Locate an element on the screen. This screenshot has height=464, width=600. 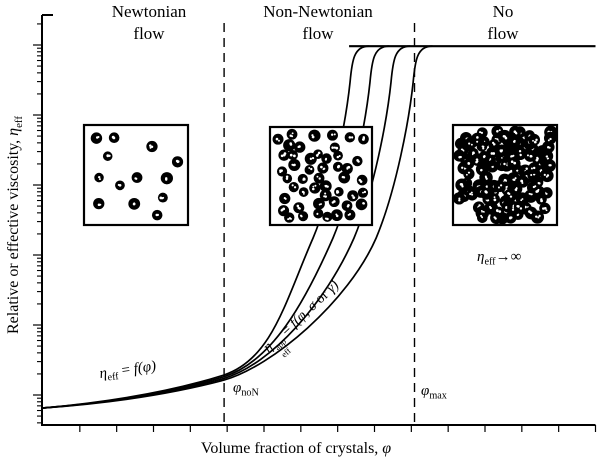
eta-symbol: η is located at coordinates (481, 257).